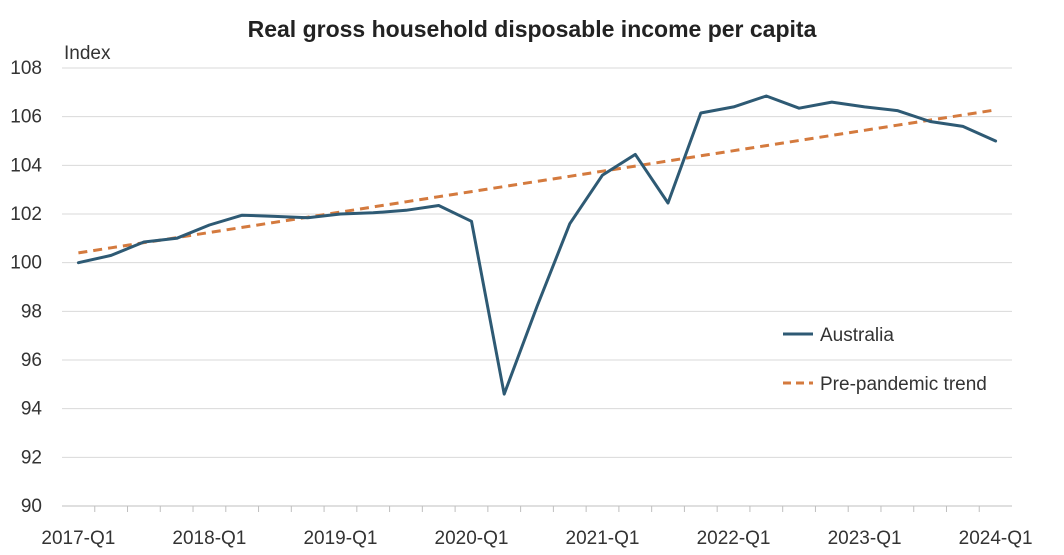 Image resolution: width=1064 pixels, height=555 pixels. What do you see at coordinates (603, 538) in the screenshot?
I see `x-tick-label: 2021-Q1` at bounding box center [603, 538].